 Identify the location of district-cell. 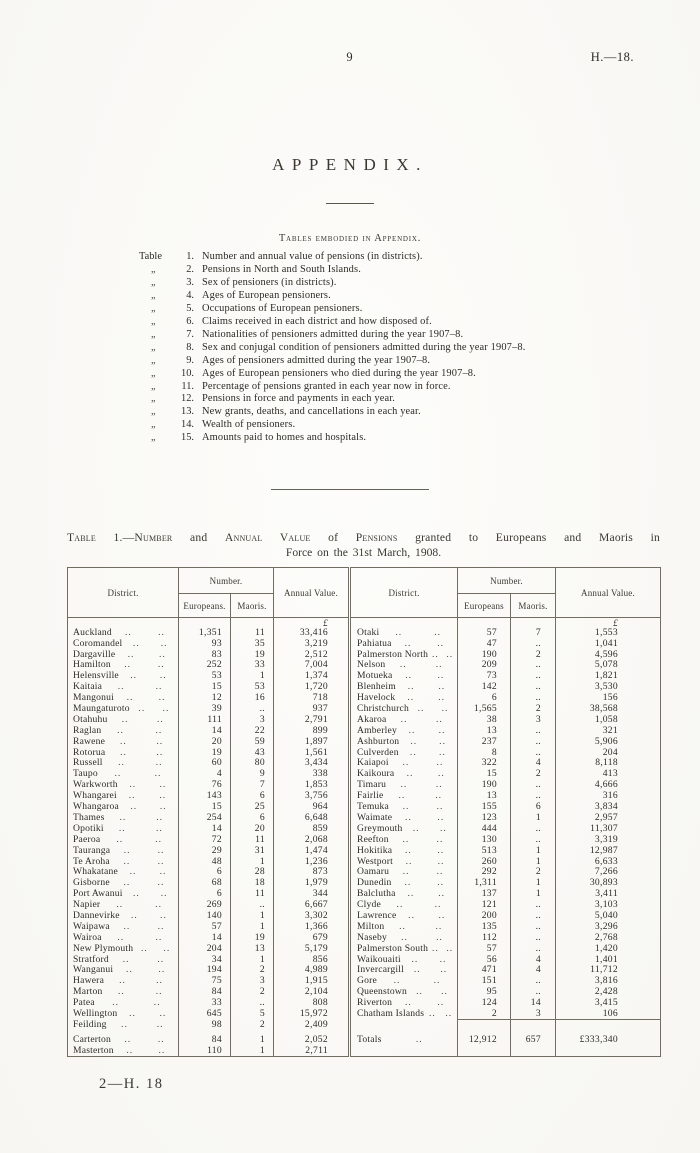
(403, 1025).